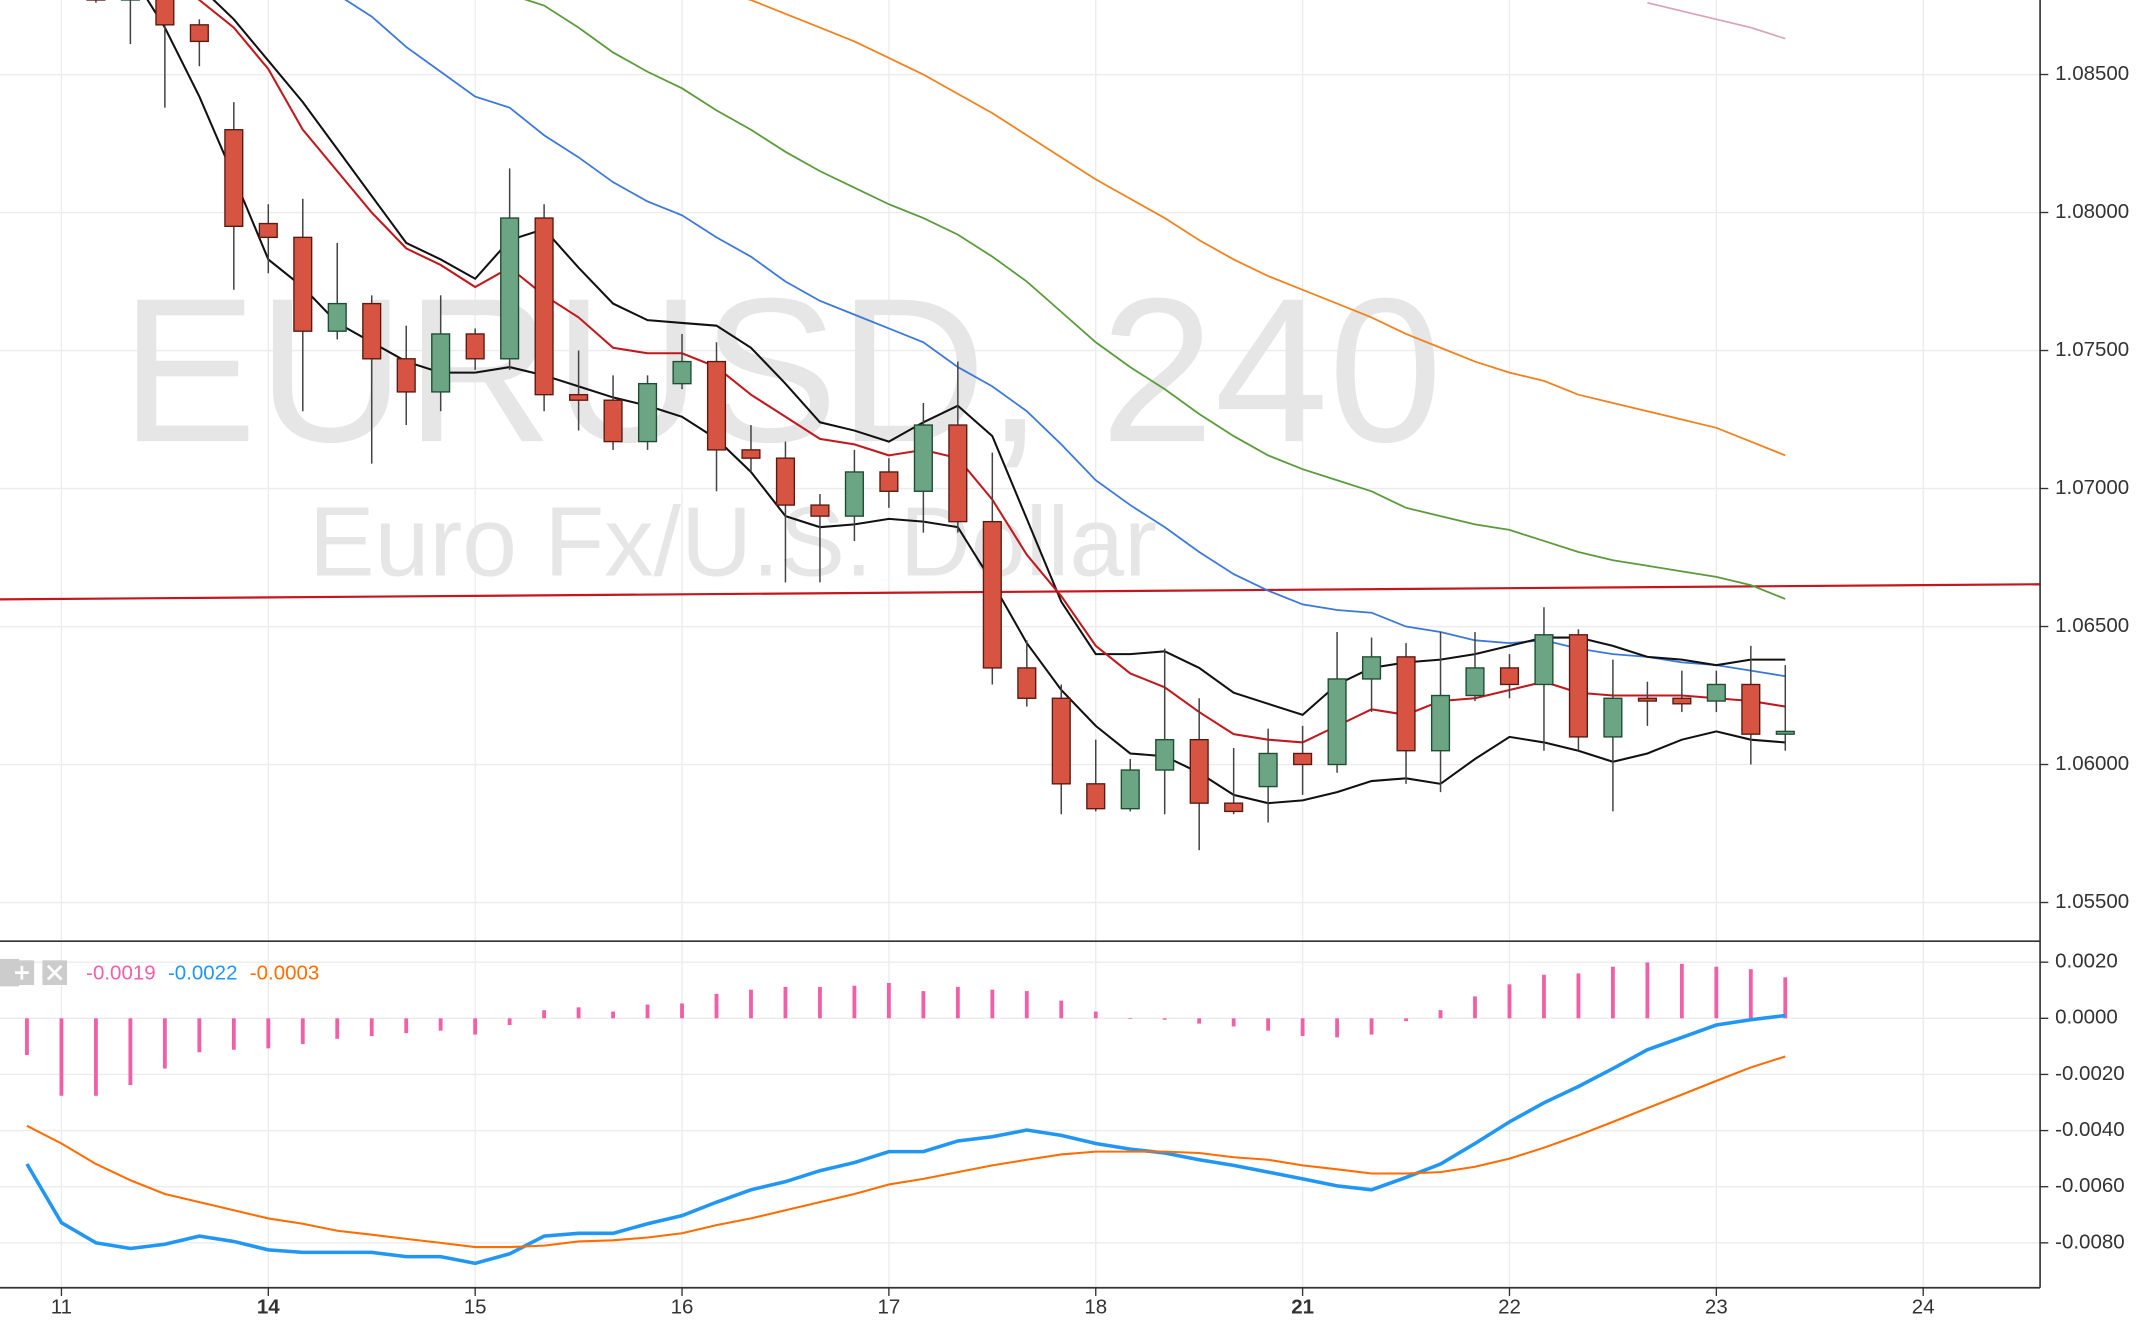 The image size is (2144, 1322). What do you see at coordinates (1020, 592) in the screenshot?
I see `trendline` at bounding box center [1020, 592].